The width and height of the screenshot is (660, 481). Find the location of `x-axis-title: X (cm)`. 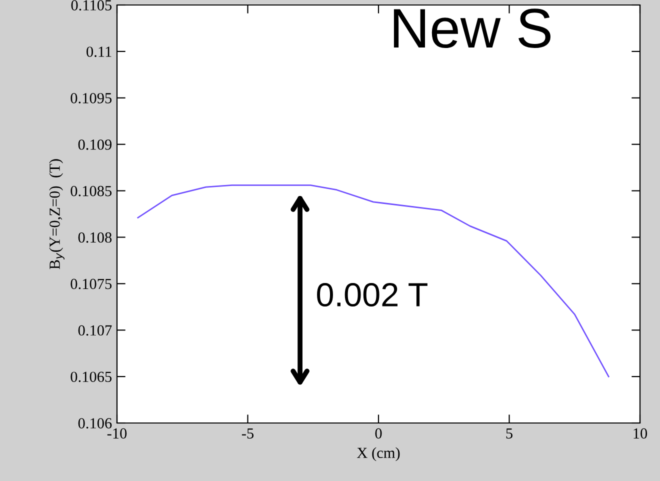

x-axis-title: X (cm) is located at coordinates (378, 454).